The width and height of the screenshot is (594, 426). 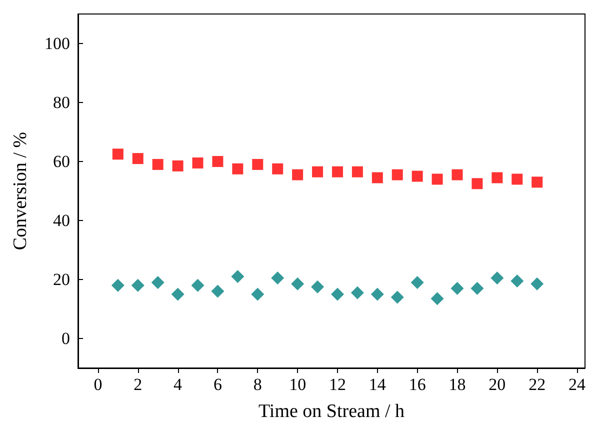 What do you see at coordinates (138, 384) in the screenshot?
I see `x-tick-label: 2` at bounding box center [138, 384].